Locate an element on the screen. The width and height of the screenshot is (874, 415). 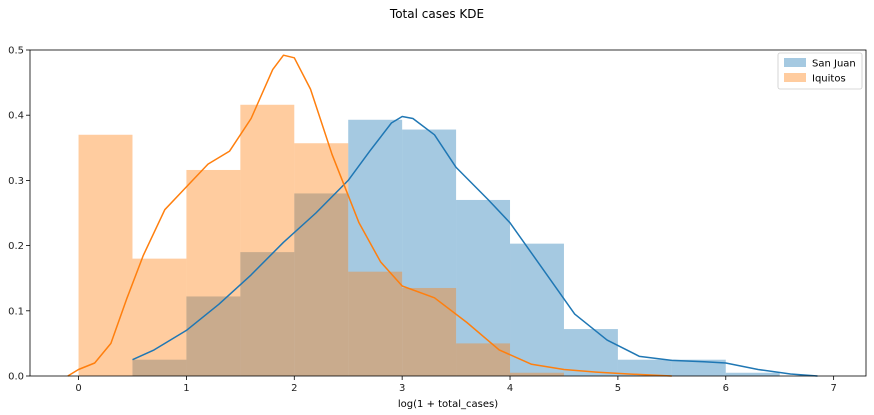
x-tick-label: 5 is located at coordinates (618, 388).